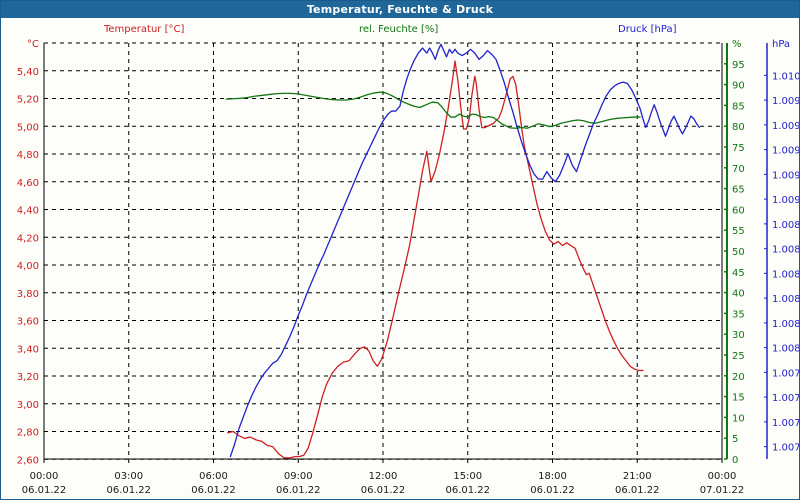 This screenshot has width=800, height=500. I want to click on tick-label-temperature: 4,60, so click(28, 183).